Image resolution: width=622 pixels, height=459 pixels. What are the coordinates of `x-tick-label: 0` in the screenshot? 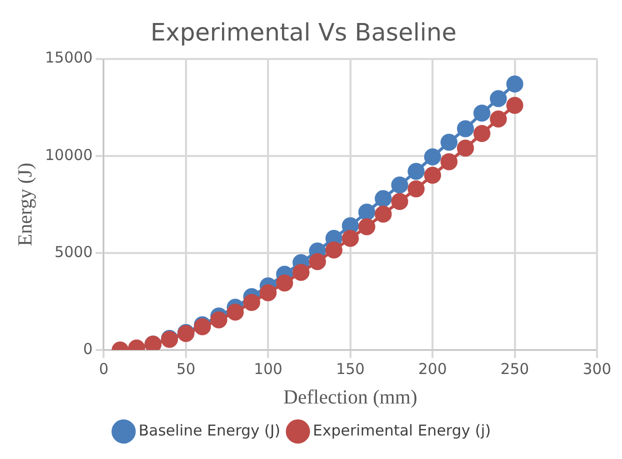 It's located at (103, 369).